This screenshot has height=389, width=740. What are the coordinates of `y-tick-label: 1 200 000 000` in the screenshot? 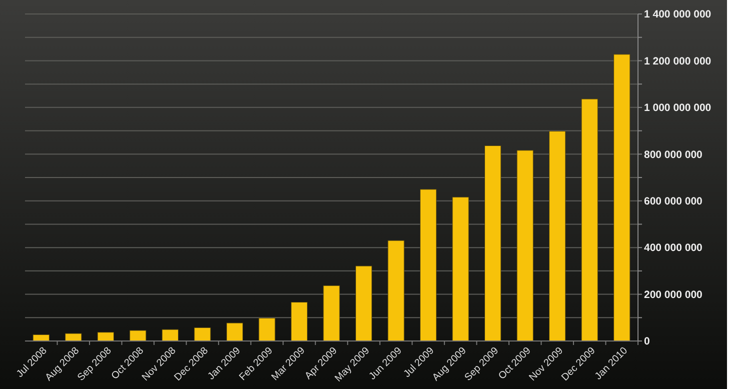 It's located at (678, 61).